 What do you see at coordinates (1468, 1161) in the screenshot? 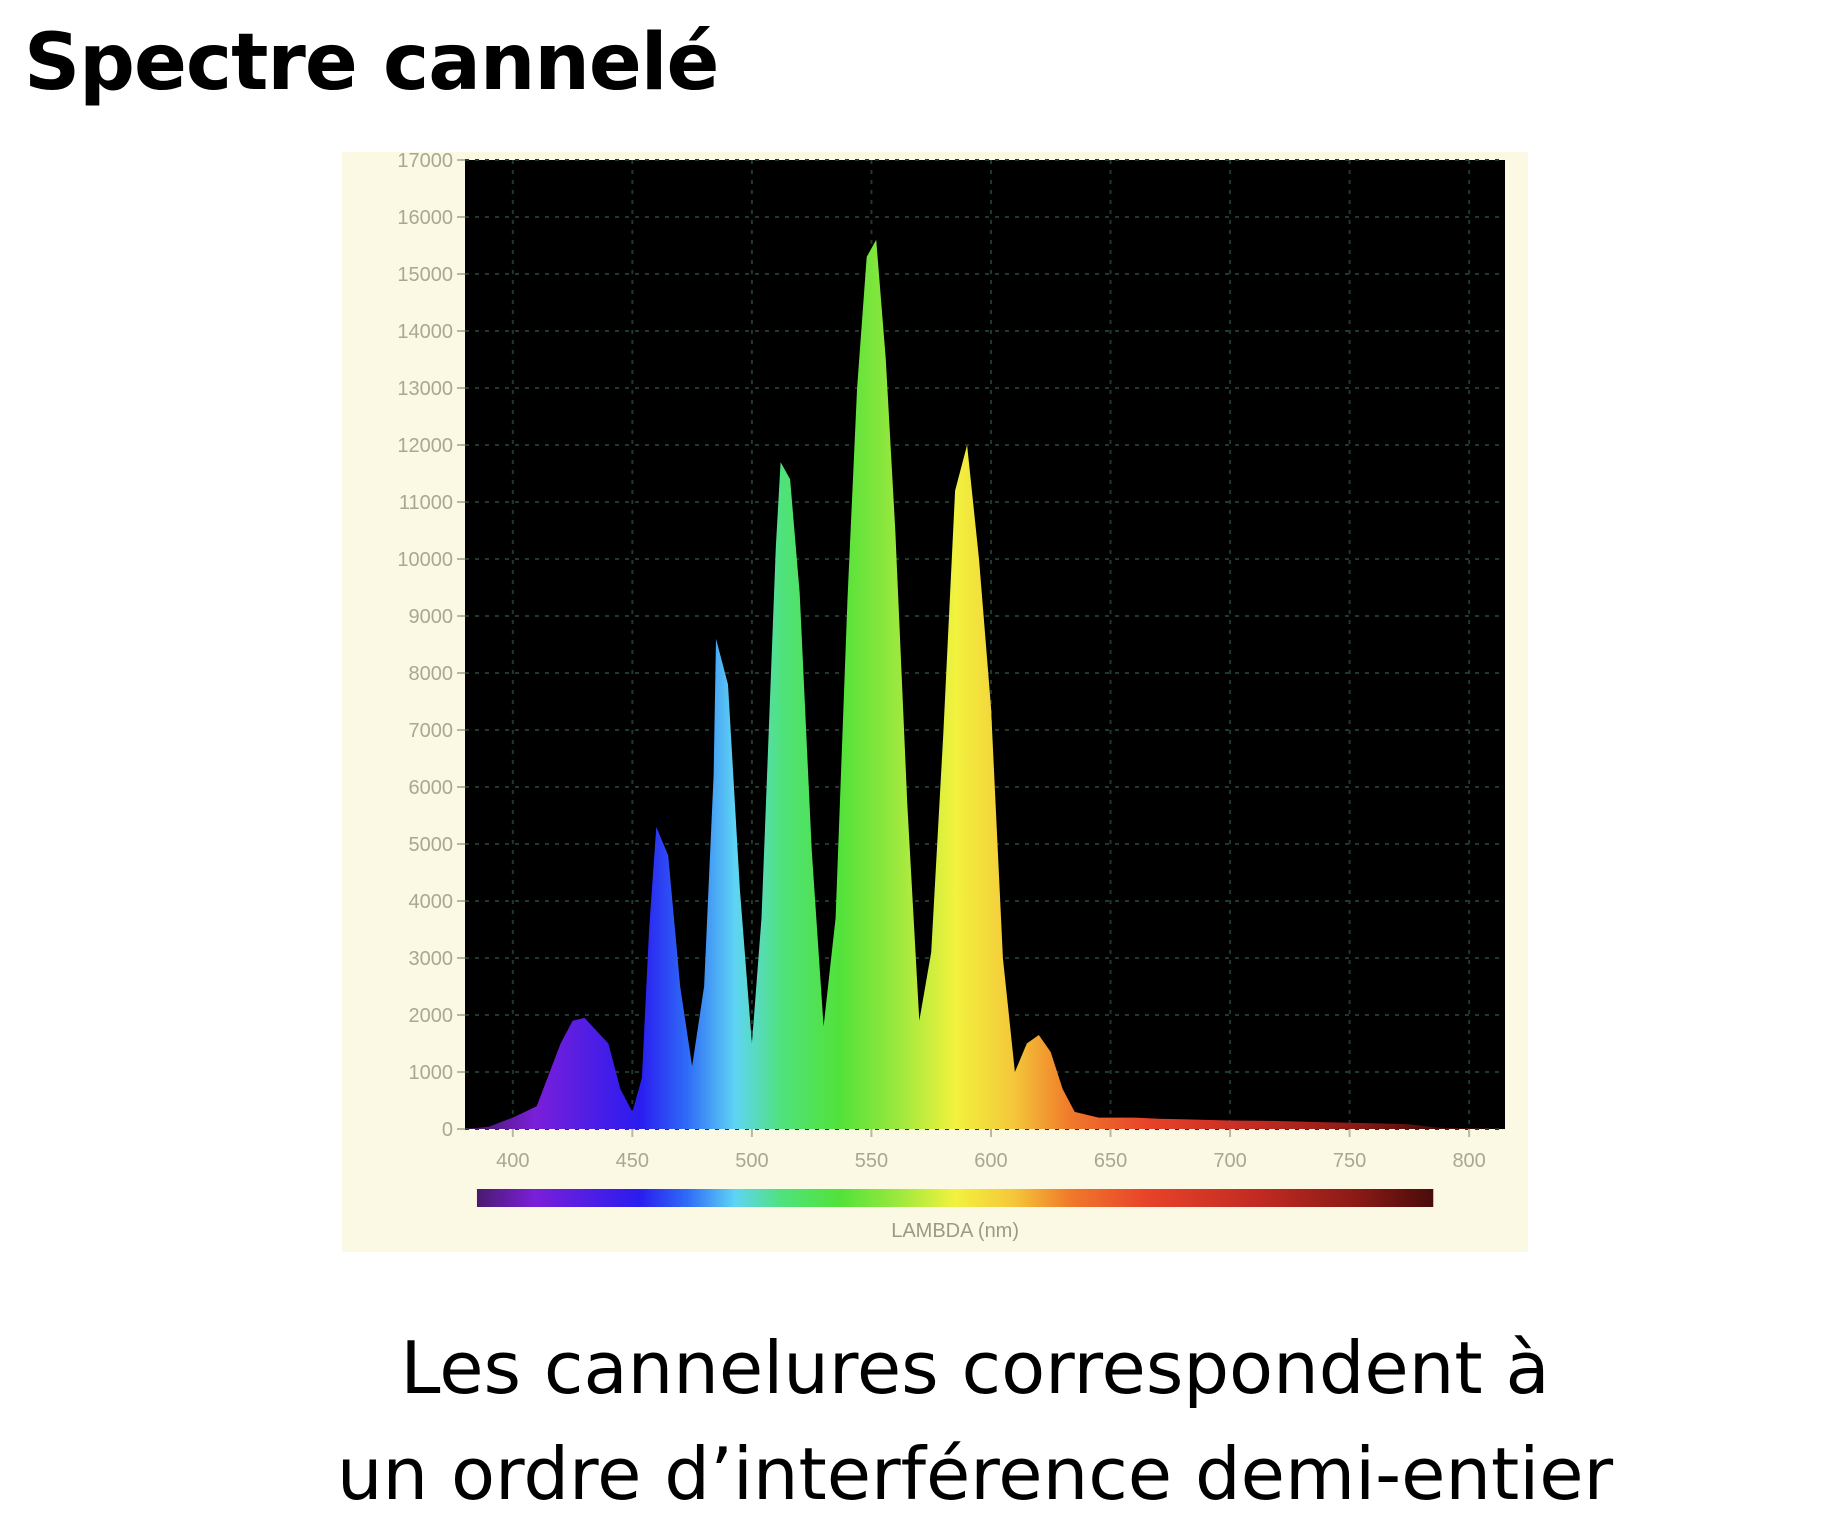
I see `x-tick-label: 800` at bounding box center [1468, 1161].